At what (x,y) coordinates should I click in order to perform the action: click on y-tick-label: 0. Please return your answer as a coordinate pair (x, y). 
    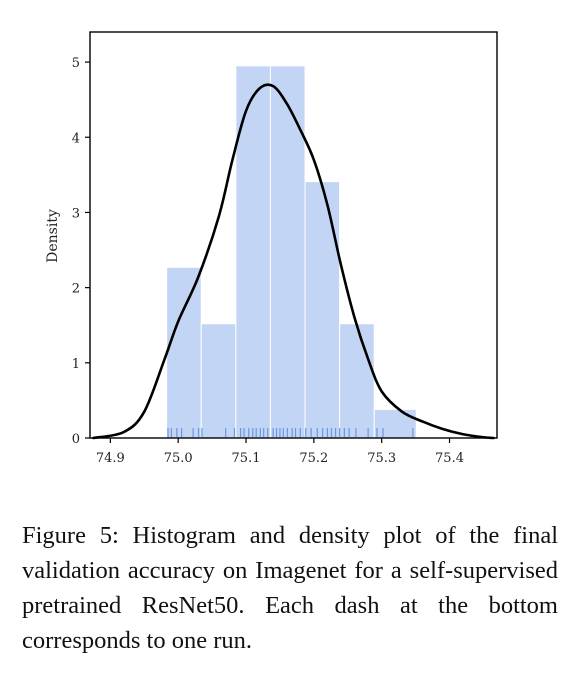
    Looking at the image, I should click on (76, 439).